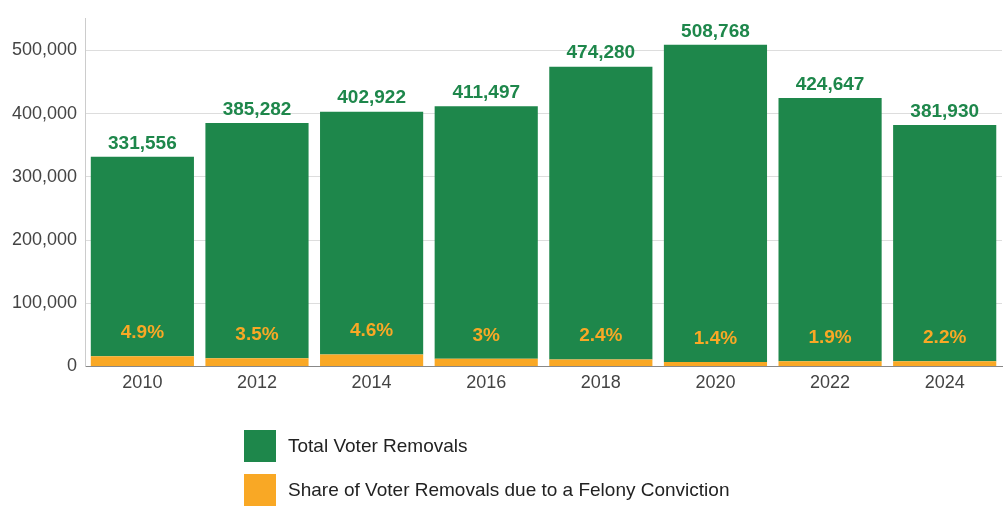 The image size is (1006, 508). Describe the element at coordinates (142, 332) in the screenshot. I see `annotation: 4.9%` at that location.